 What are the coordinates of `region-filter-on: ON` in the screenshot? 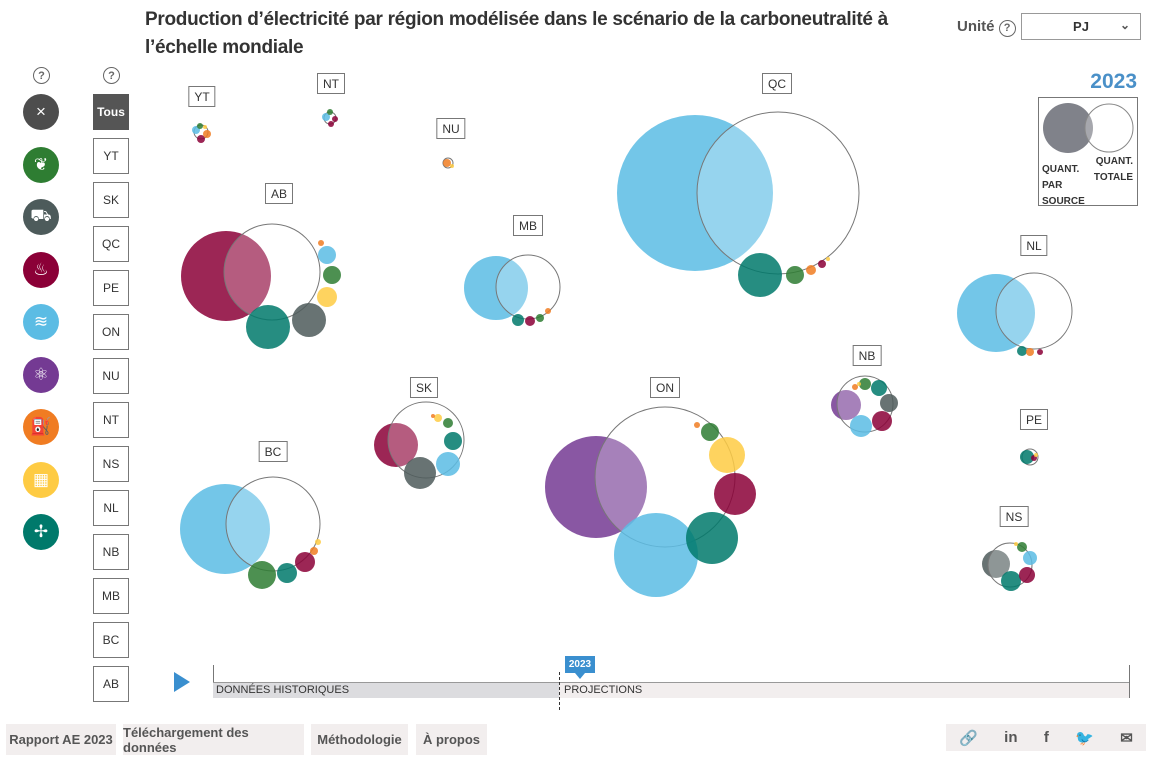 It's located at (111, 332).